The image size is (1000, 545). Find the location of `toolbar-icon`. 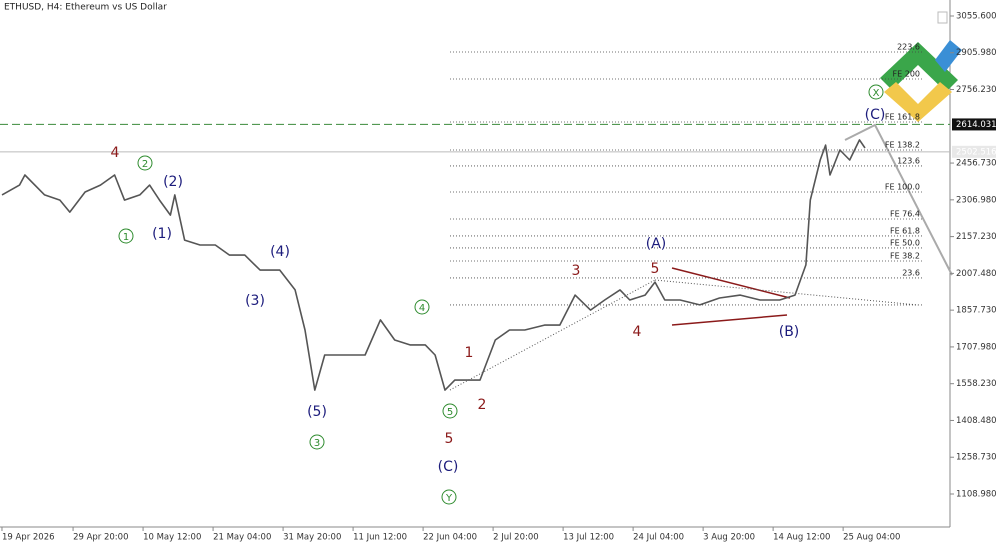

toolbar-icon is located at coordinates (942, 17).